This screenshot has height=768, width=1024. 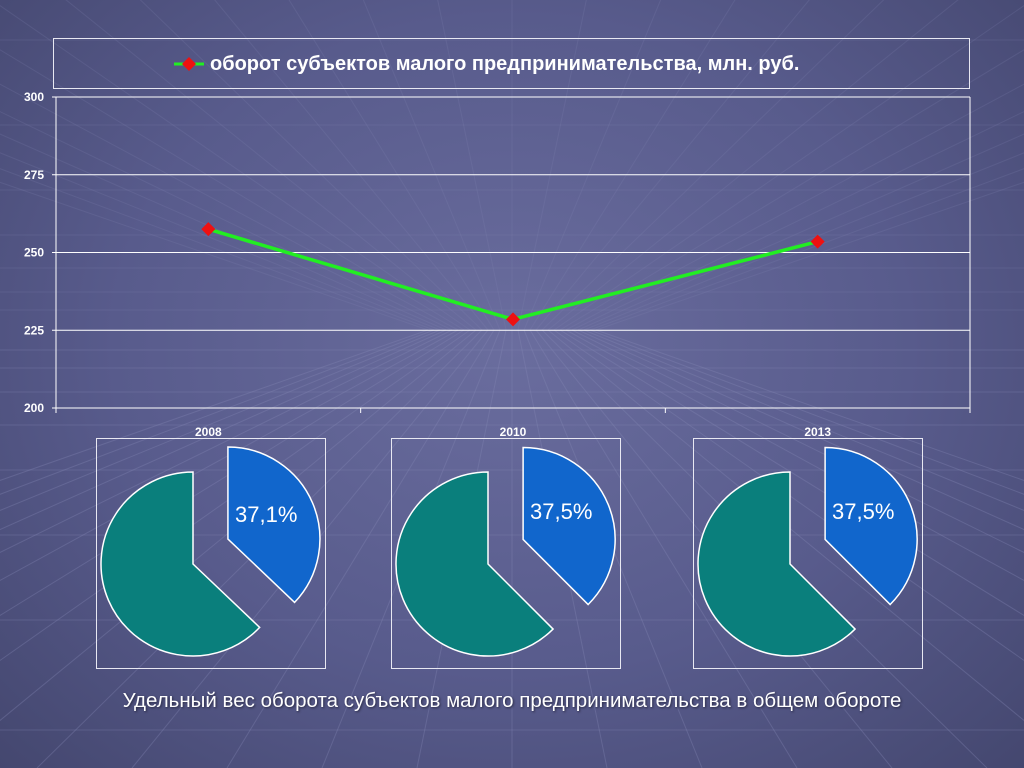 What do you see at coordinates (34, 253) in the screenshot?
I see `y-tick-label: 250` at bounding box center [34, 253].